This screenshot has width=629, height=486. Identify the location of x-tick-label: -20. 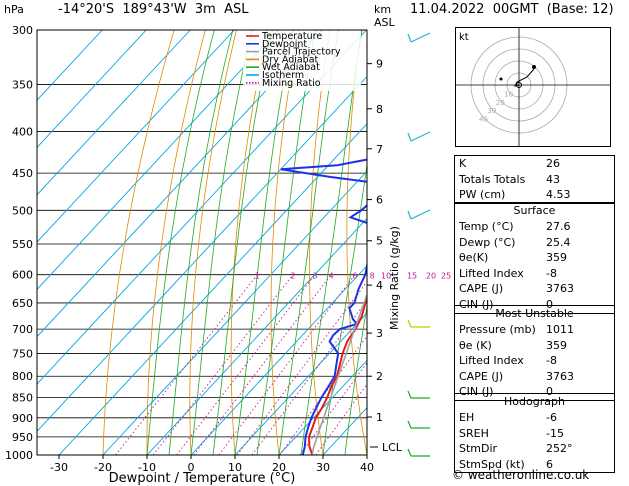
(103, 467).